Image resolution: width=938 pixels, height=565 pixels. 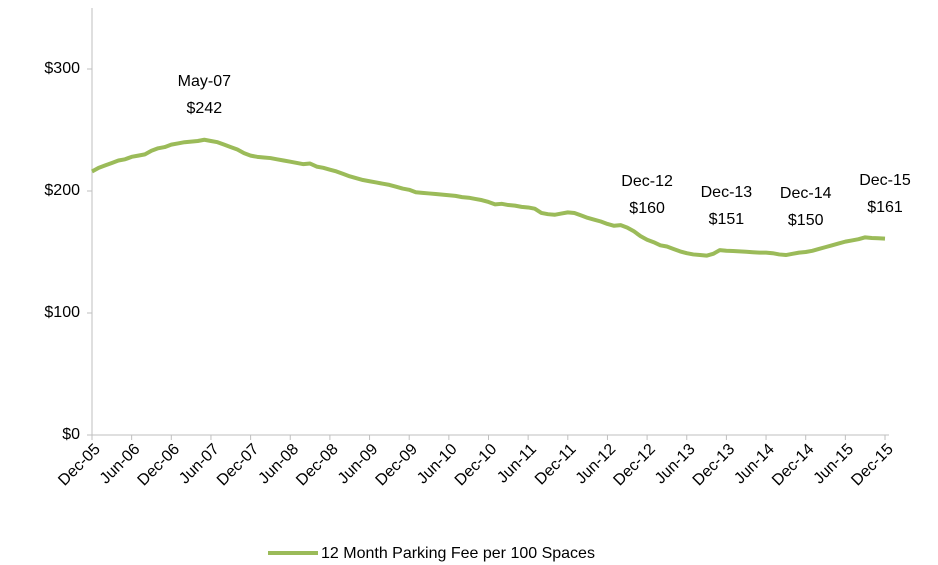 I want to click on x-tick-label: Dec-14, so click(x=793, y=465).